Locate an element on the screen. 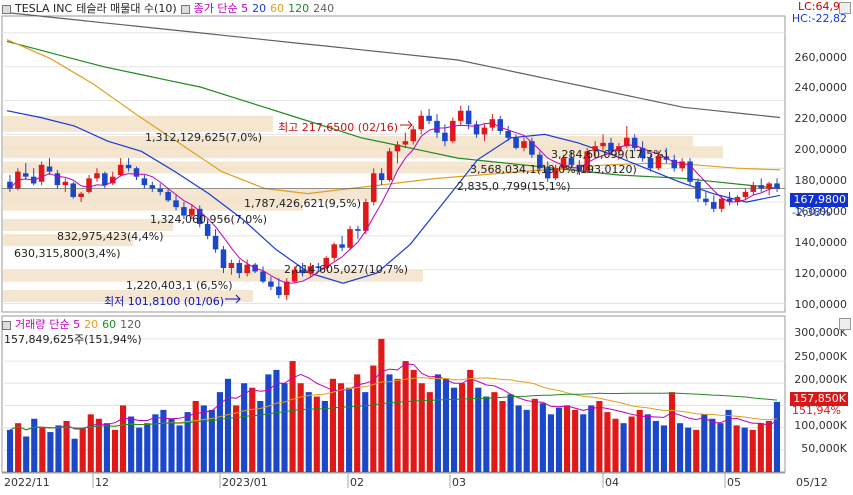 The width and height of the screenshot is (853, 495). price-axis-label: 220,0000 is located at coordinates (821, 118).